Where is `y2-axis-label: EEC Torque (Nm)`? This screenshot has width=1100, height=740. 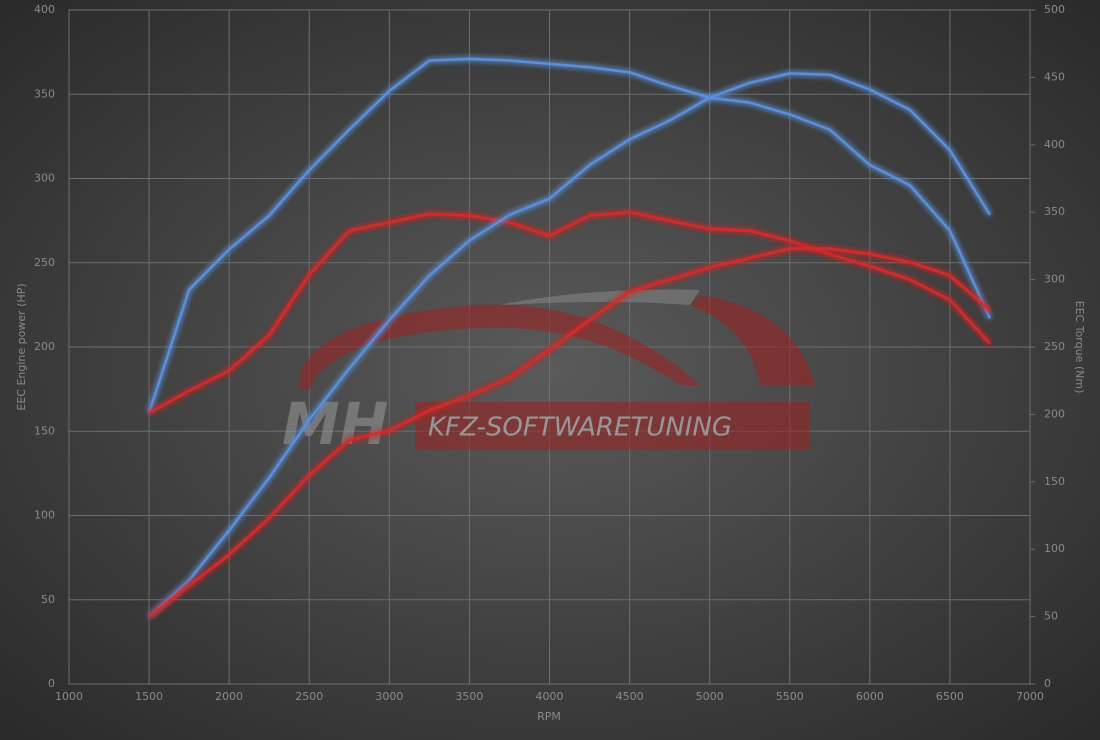
y2-axis-label: EEC Torque (Nm) is located at coordinates (1079, 347).